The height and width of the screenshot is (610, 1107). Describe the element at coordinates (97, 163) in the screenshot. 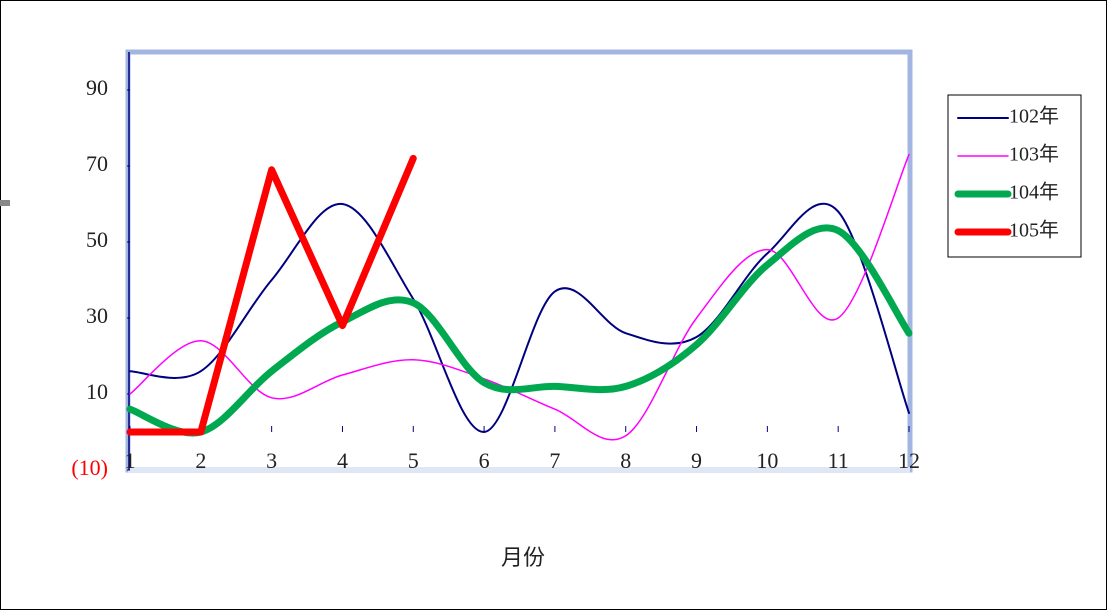

I see `y-tick-label: 70` at that location.